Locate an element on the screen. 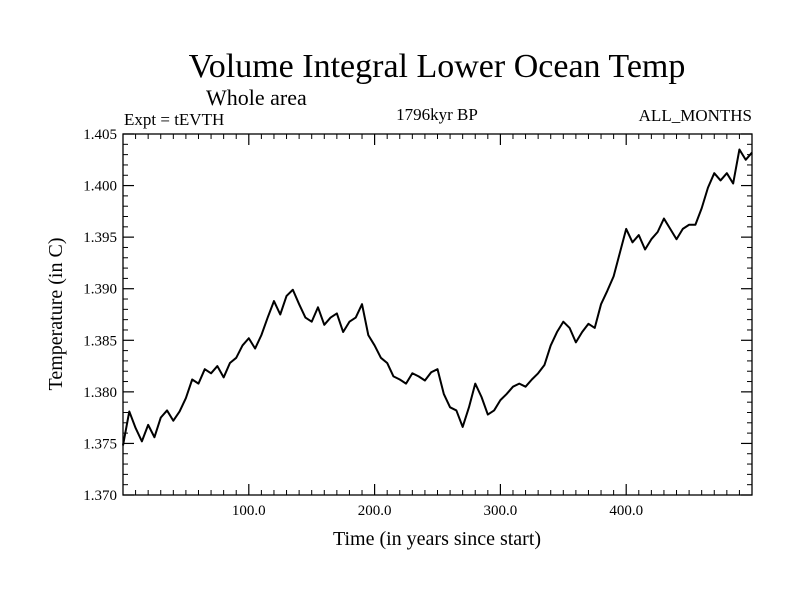 Image resolution: width=800 pixels, height=600 pixels. experiment-label: Expt = tEVTH is located at coordinates (174, 119).